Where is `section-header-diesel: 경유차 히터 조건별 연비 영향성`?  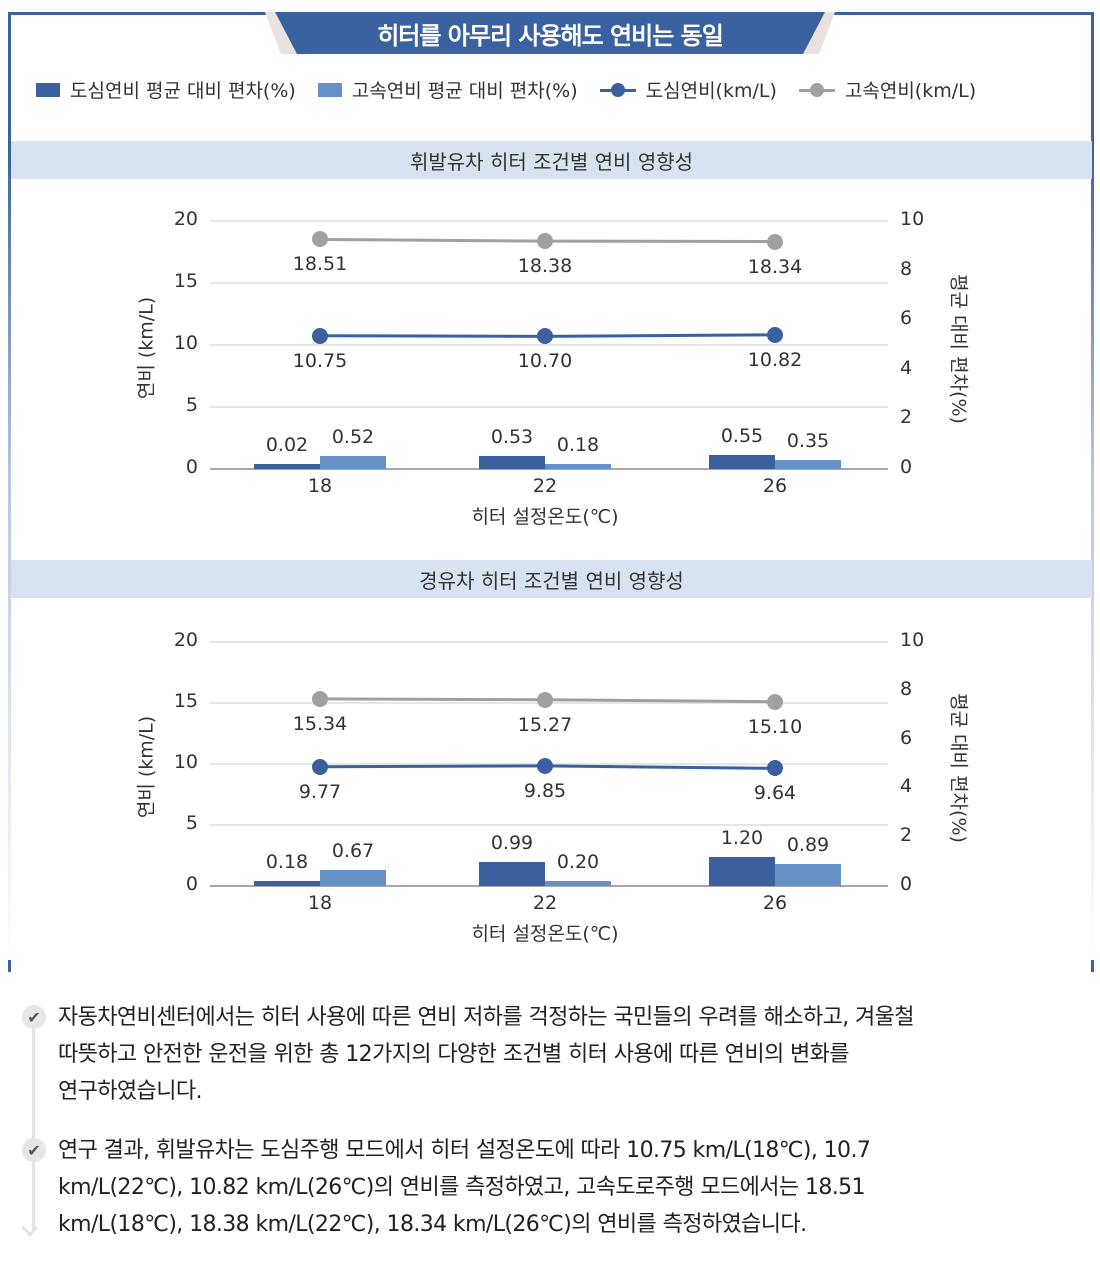 section-header-diesel: 경유차 히터 조건별 연비 영향성 is located at coordinates (551, 579).